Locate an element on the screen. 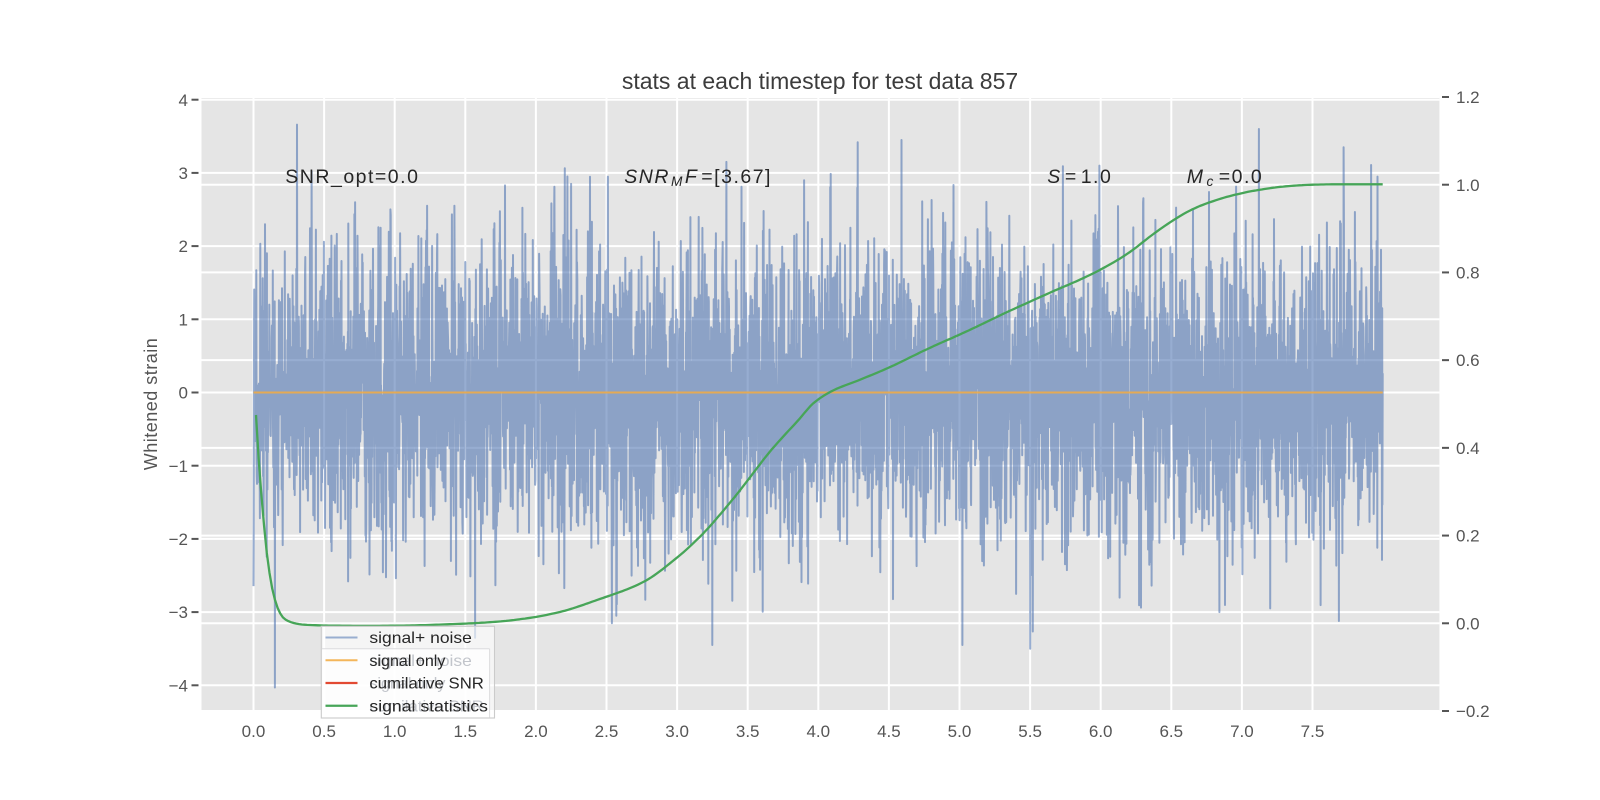 This screenshot has width=1600, height=800. svg-text: 0 is located at coordinates (183, 393).